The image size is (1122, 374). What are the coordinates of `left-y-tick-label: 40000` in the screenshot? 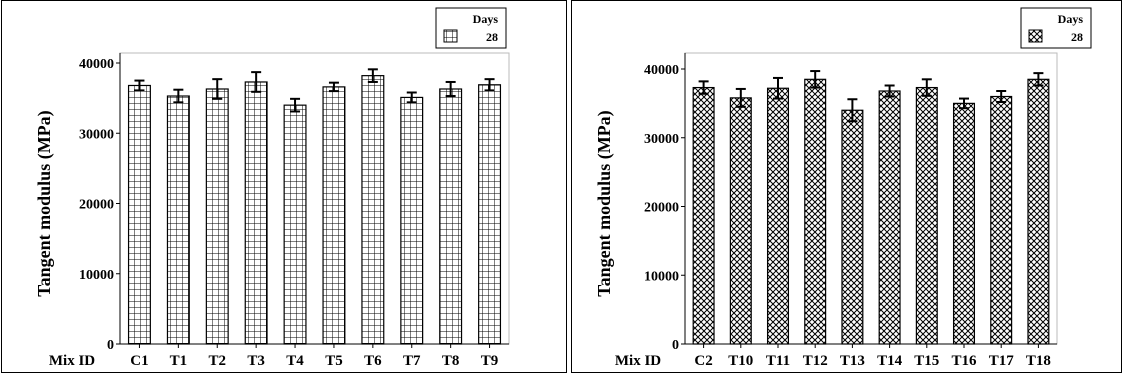 It's located at (96, 64).